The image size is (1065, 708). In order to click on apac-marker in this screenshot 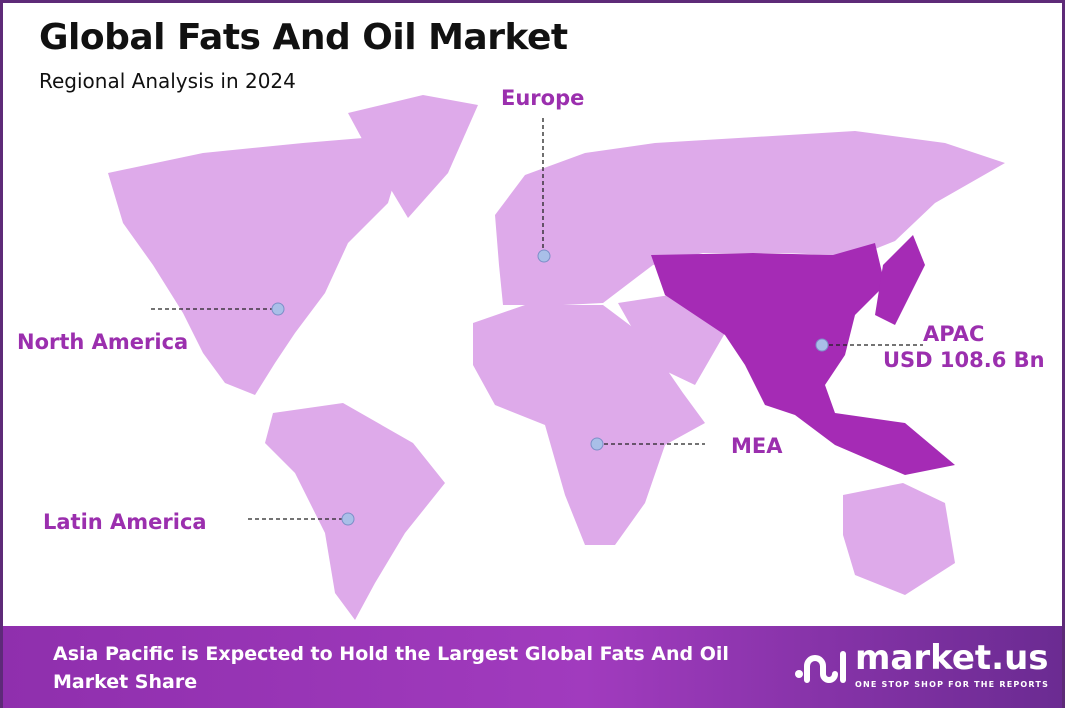, I will do `click(822, 345)`.